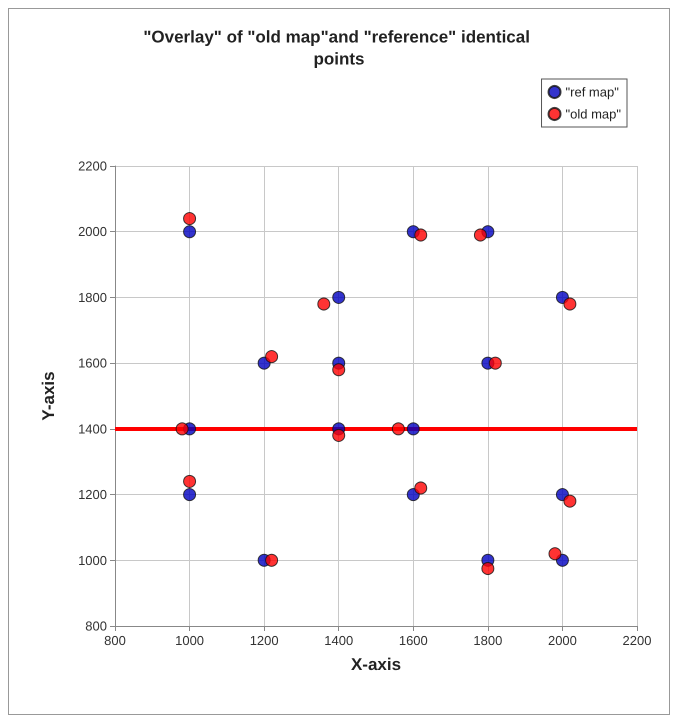  Describe the element at coordinates (92, 363) in the screenshot. I see `y-tick-label: 1600` at that location.